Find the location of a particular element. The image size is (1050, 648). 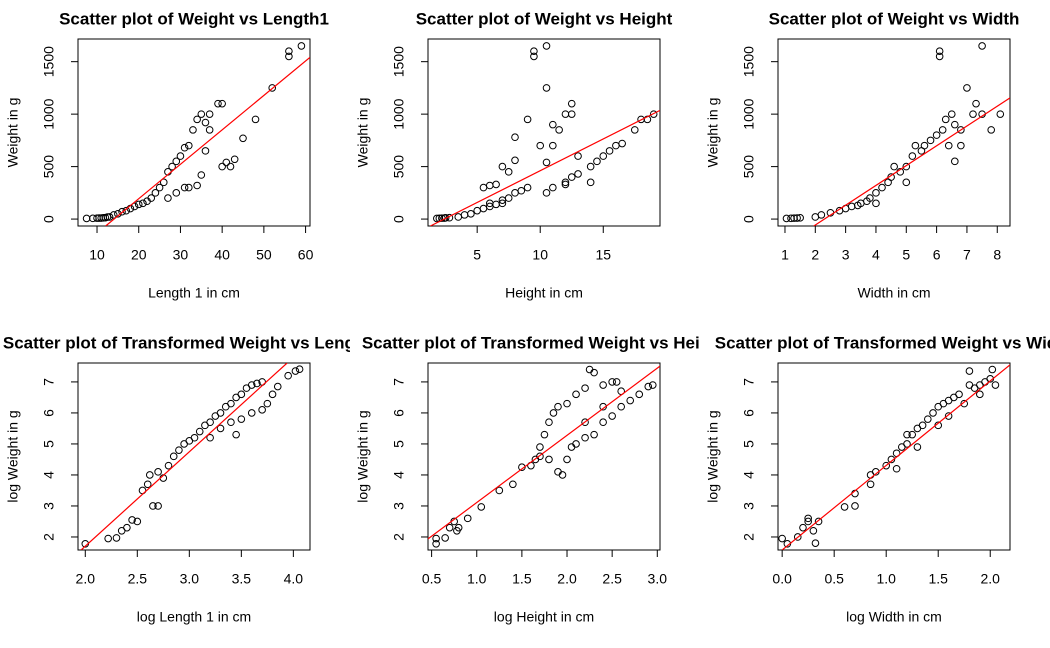

x-axis-label: log Height in cm is located at coordinates (544, 617).